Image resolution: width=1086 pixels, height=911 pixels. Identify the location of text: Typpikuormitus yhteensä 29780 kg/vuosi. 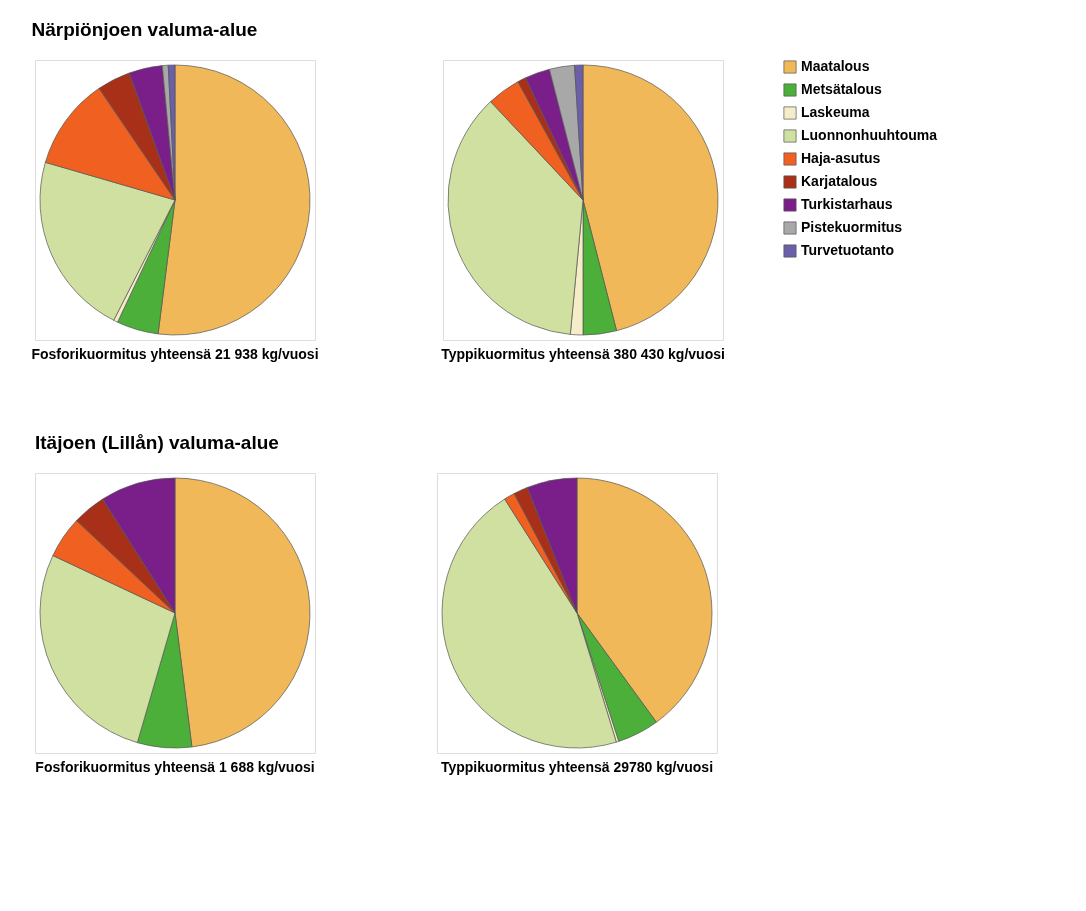
(577, 767).